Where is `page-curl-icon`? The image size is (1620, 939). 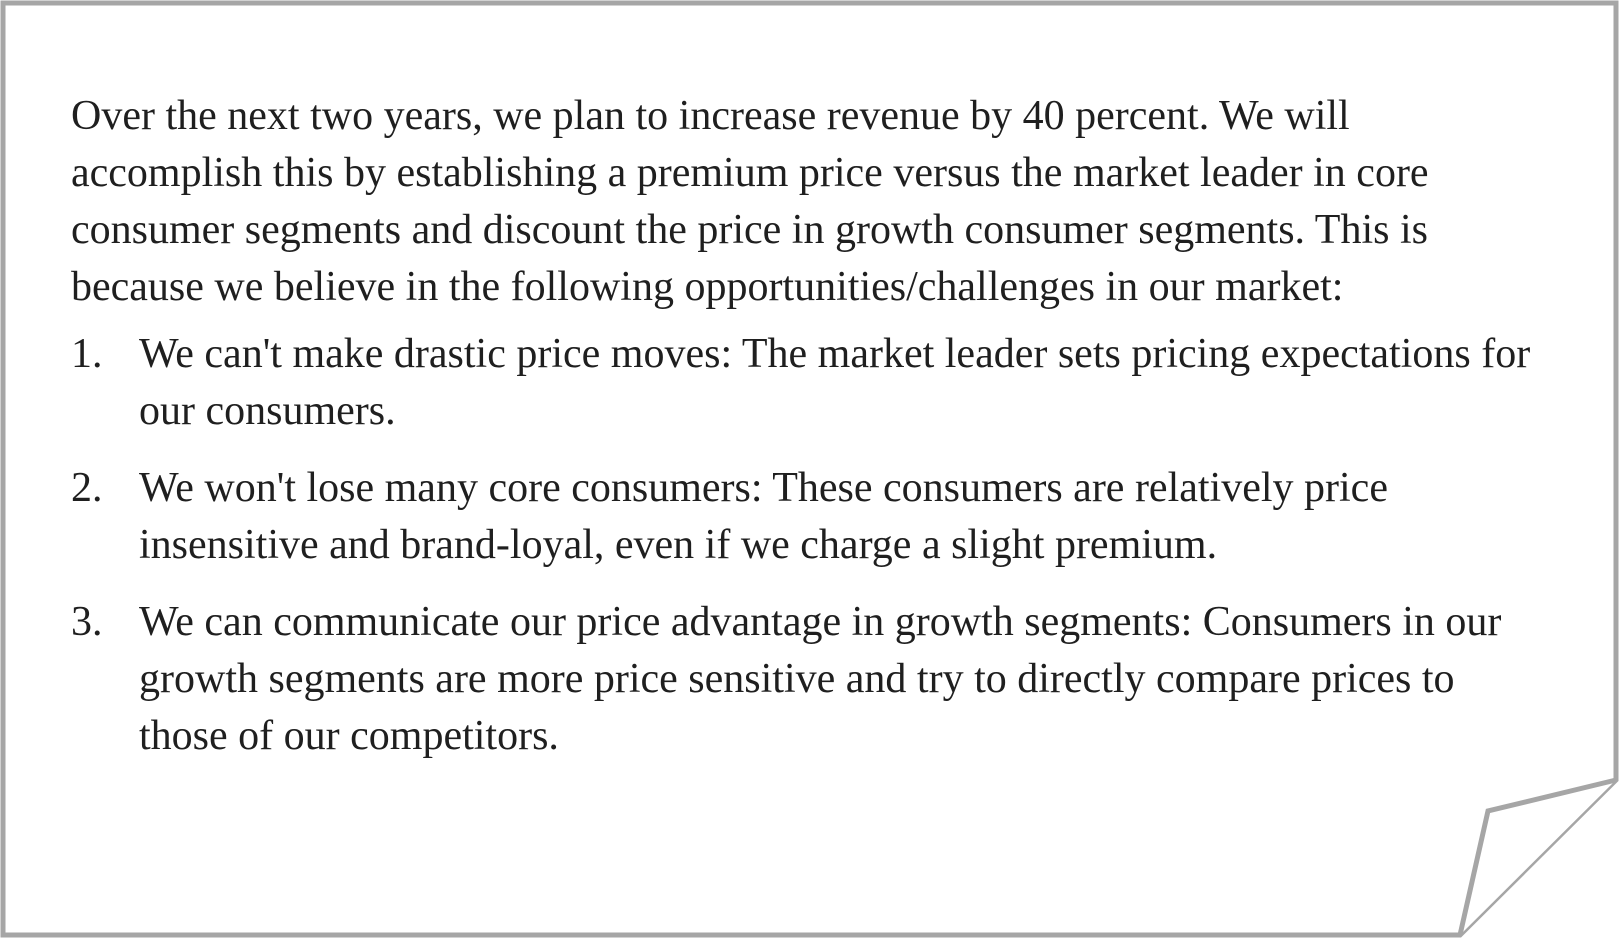 page-curl-icon is located at coordinates (1537, 856).